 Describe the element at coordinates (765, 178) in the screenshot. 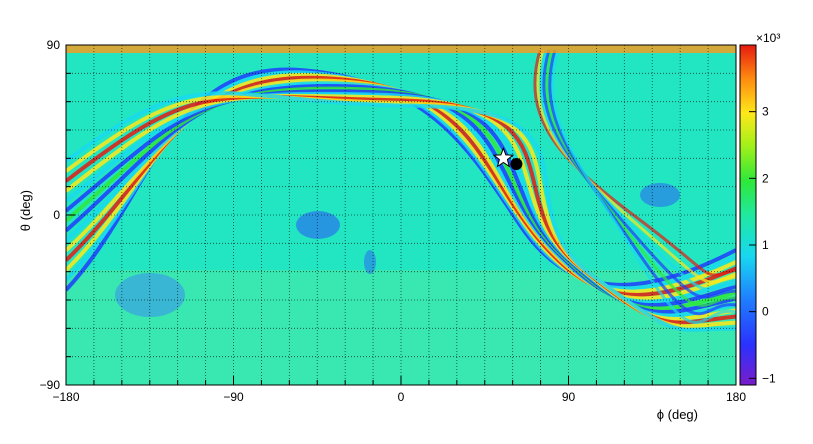

I see `colorbar-tick-label: 2` at that location.